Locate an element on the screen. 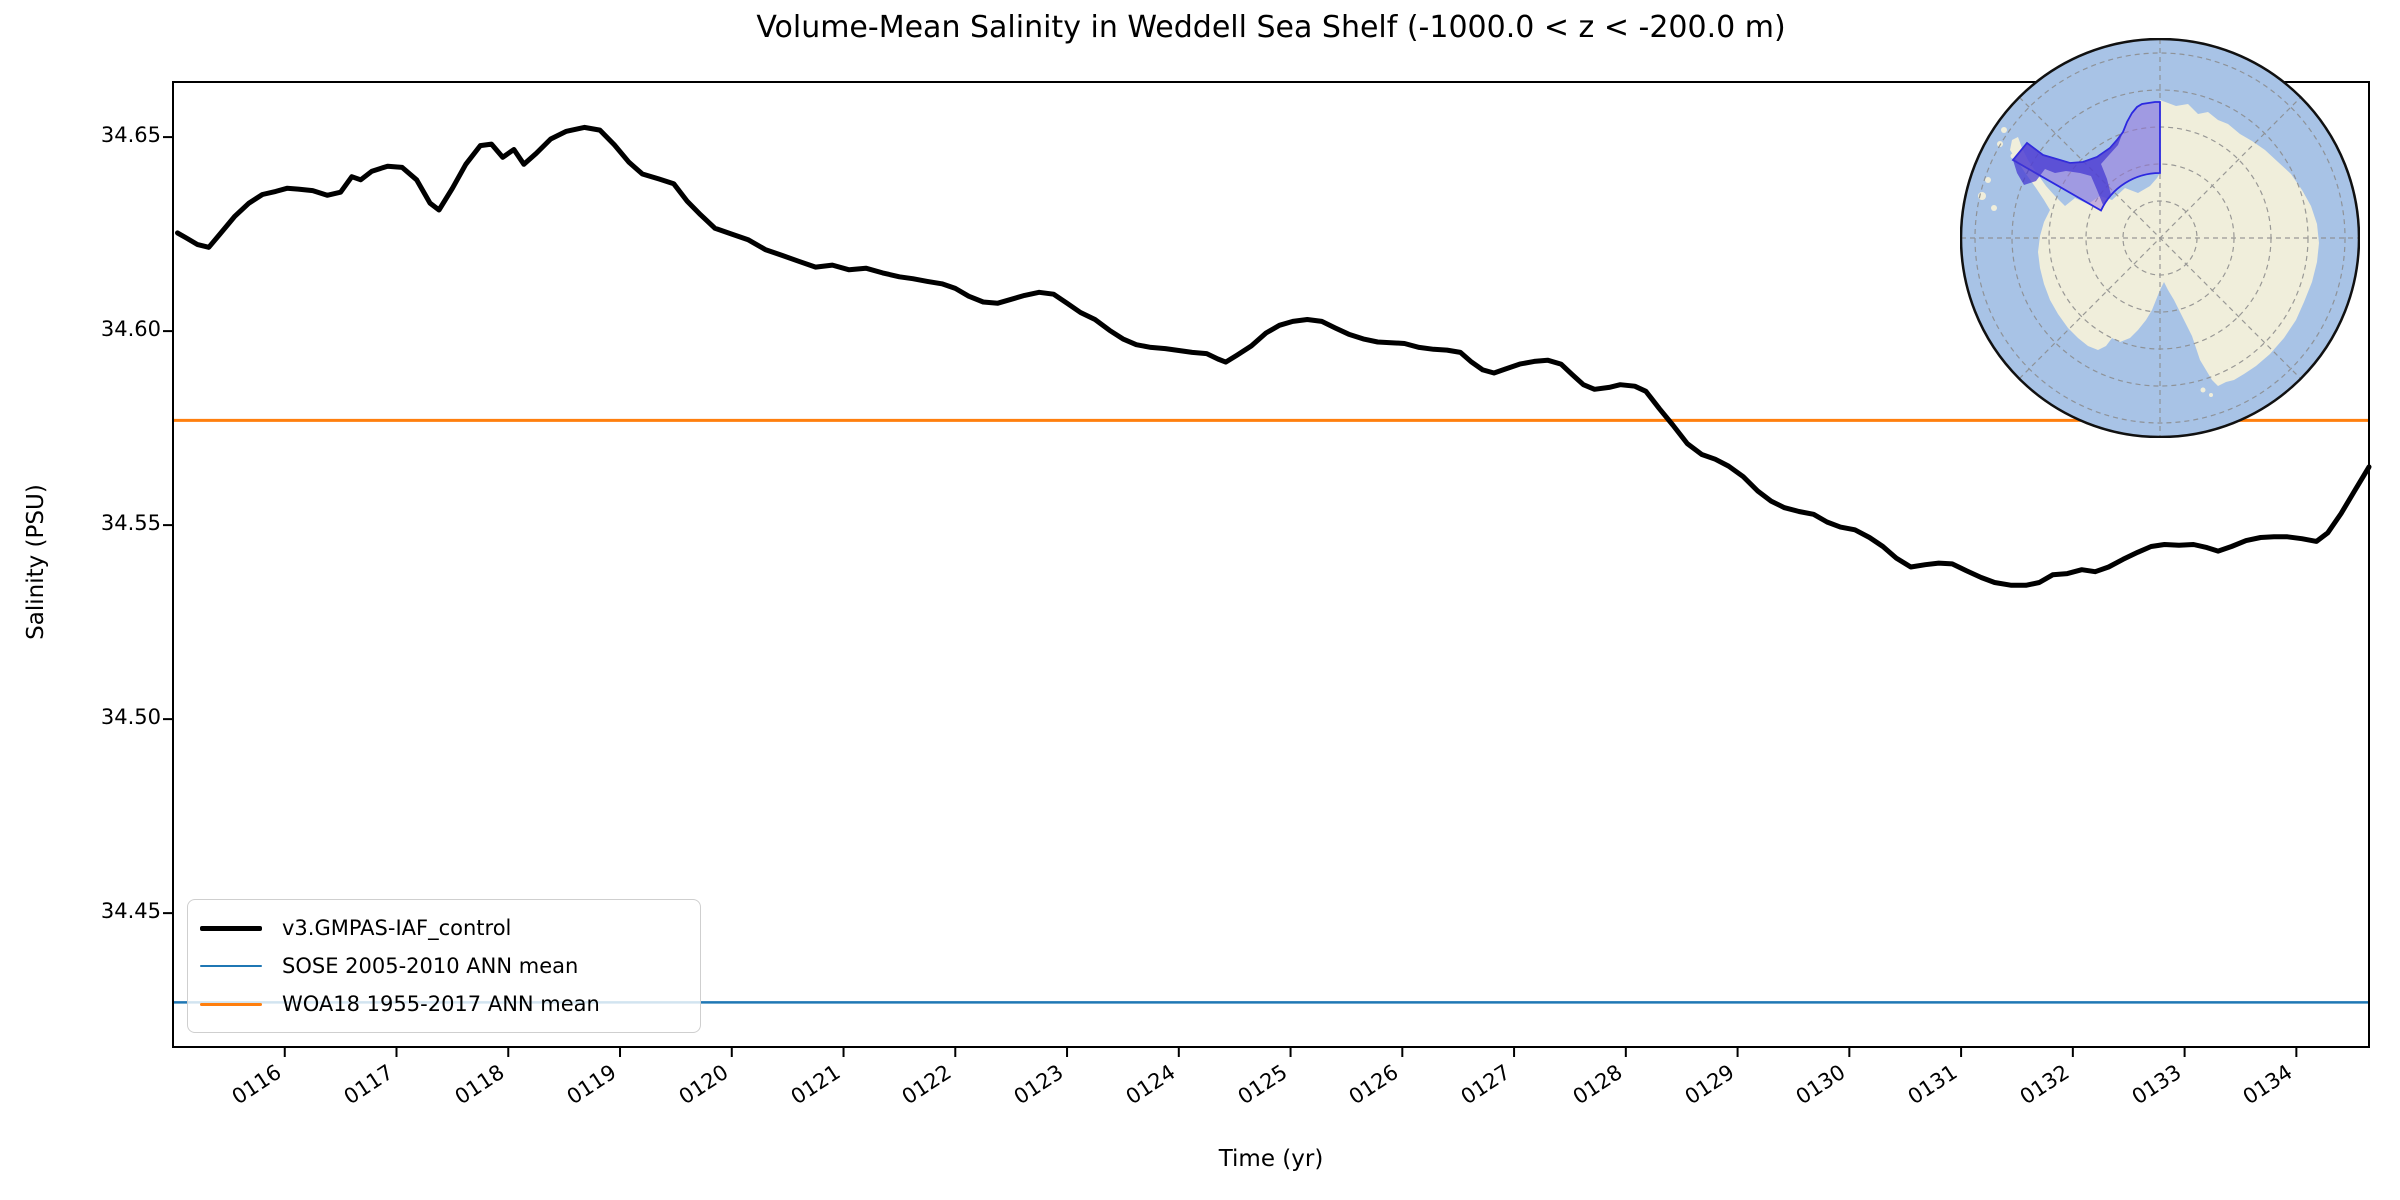 This screenshot has width=2400, height=1200. legend-entry-control: v3.GMPAS-IAF_control is located at coordinates (444, 928).